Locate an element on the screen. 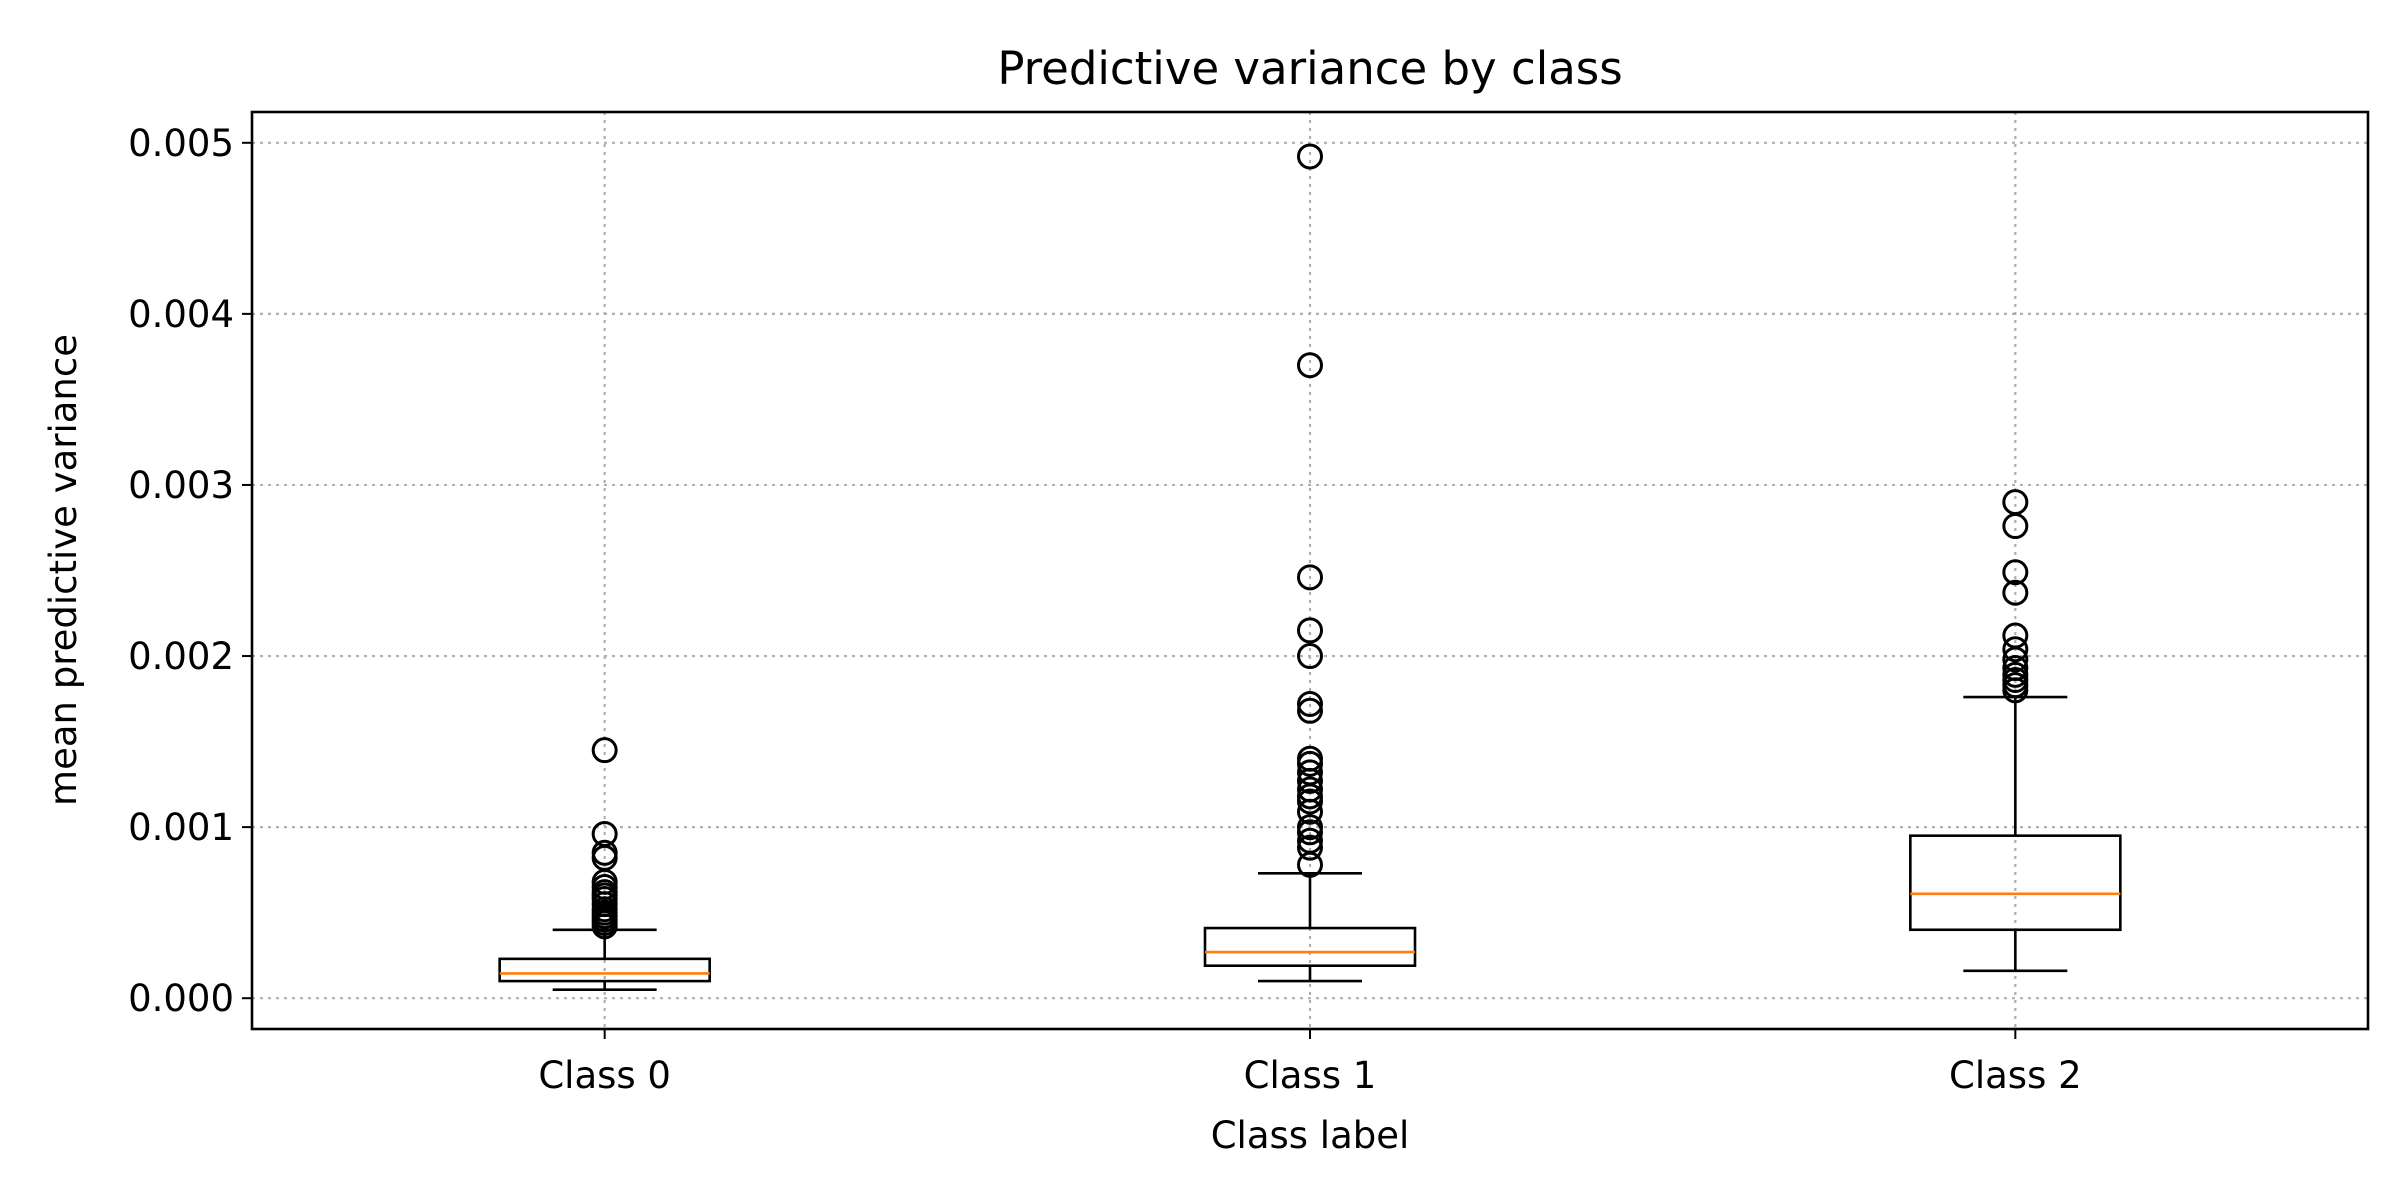 The image size is (2400, 1200). chart-title: Predictive variance by class is located at coordinates (1309, 68).